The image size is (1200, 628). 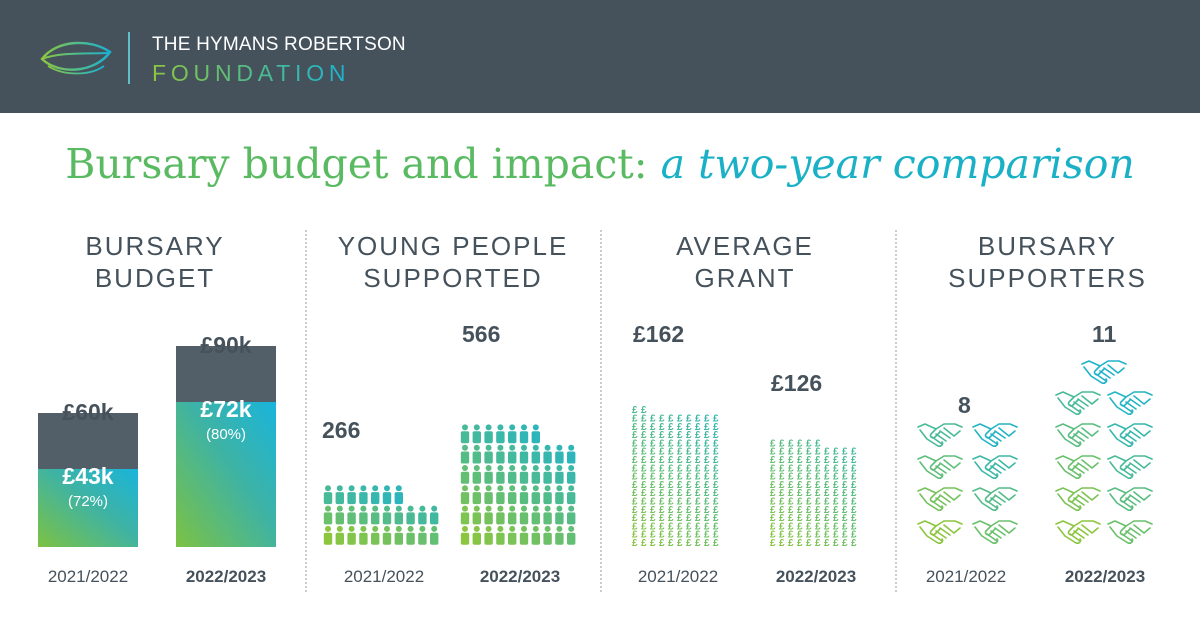 What do you see at coordinates (226, 367) in the screenshot?
I see `budget-total-segment: £90k` at bounding box center [226, 367].